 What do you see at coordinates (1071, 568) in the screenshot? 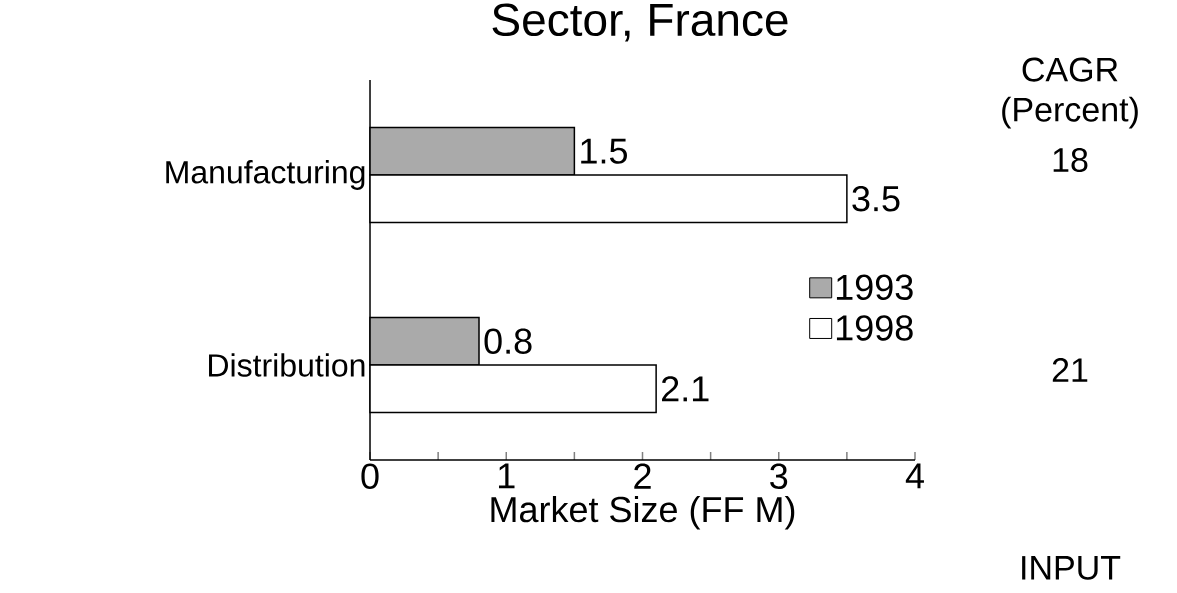
I see `text: INPUT` at bounding box center [1071, 568].